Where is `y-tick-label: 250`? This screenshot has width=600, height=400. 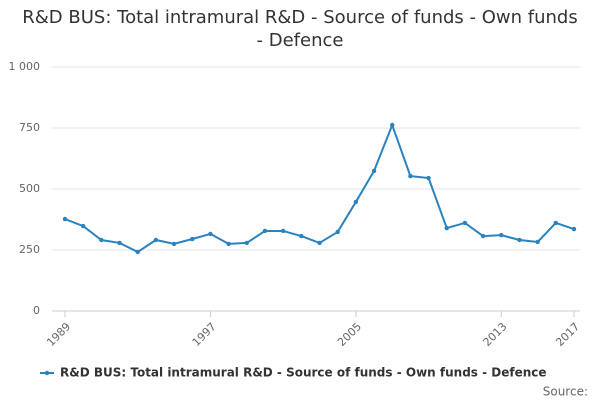 y-tick-label: 250 is located at coordinates (29, 249).